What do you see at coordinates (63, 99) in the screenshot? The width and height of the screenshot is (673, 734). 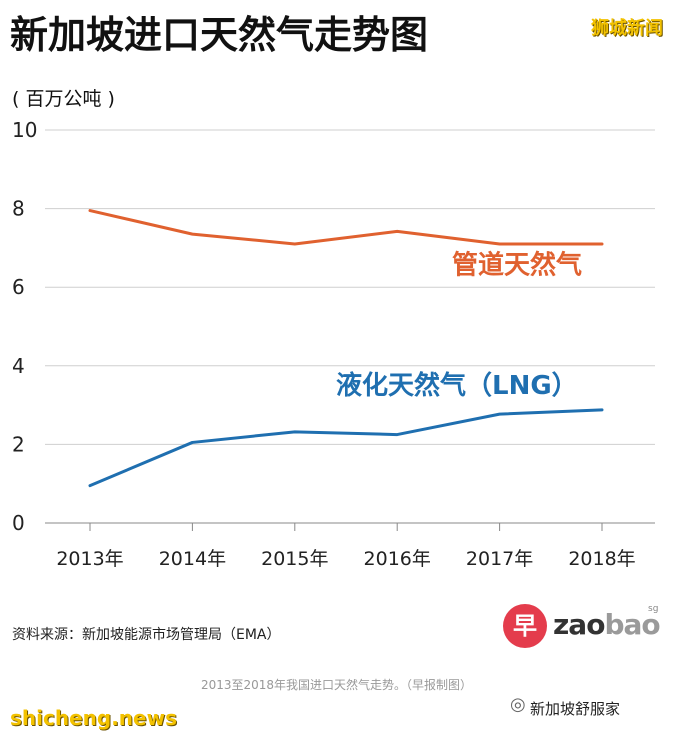 I see `y-axis-unit-label: ( 百万公吨 )` at bounding box center [63, 99].